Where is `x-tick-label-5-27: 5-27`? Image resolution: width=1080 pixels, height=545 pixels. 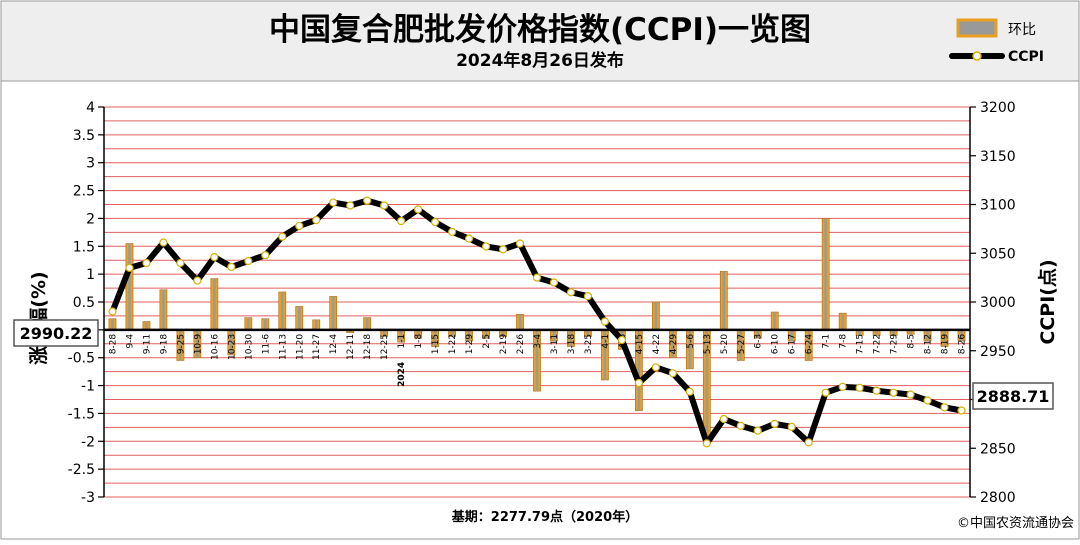 x-tick-label-5-27: 5-27 is located at coordinates (742, 344).